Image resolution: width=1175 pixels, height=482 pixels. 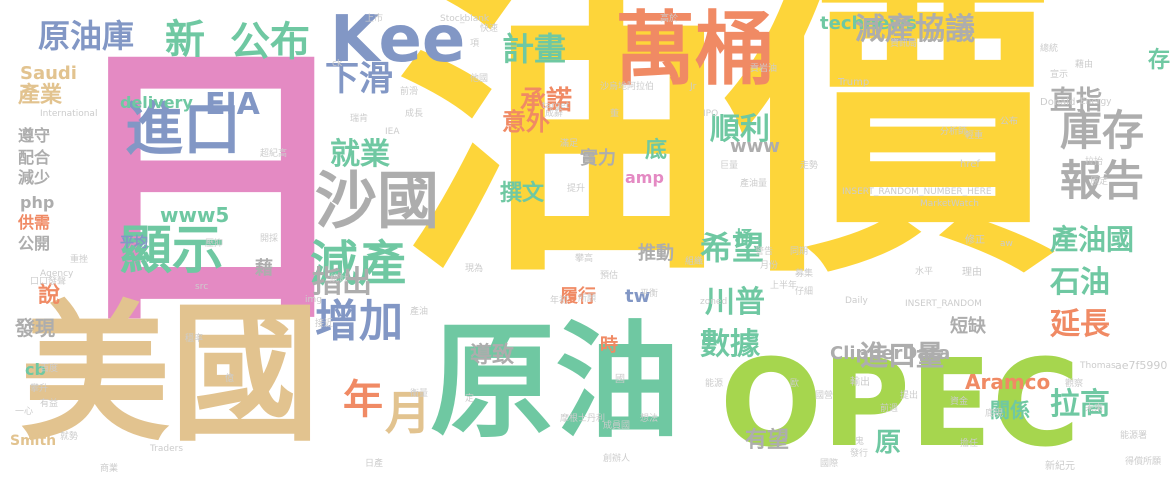 What do you see at coordinates (185, 40) in the screenshot?
I see `cloud-word: 新` at bounding box center [185, 40].